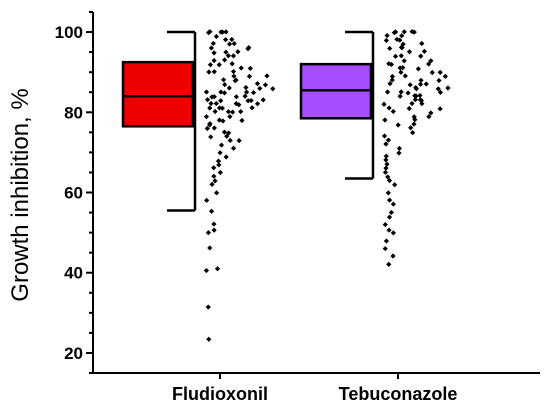 This screenshot has height=414, width=550. I want to click on y-tick-label: 80, so click(73, 112).